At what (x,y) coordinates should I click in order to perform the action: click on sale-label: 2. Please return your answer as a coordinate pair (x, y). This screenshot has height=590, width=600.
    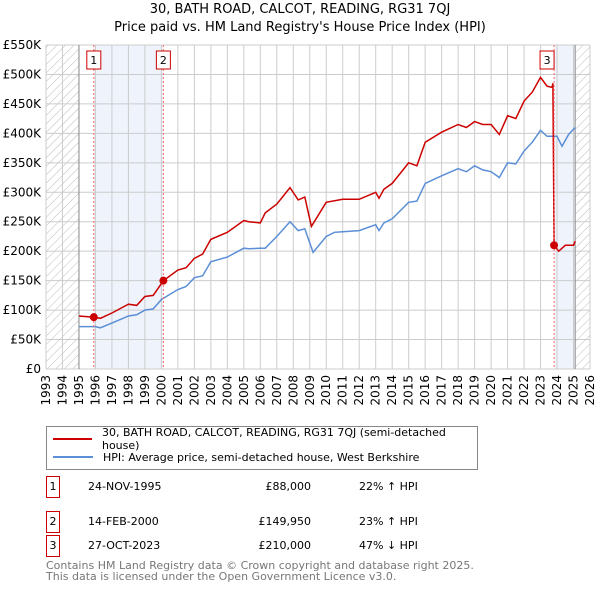
    Looking at the image, I should click on (163, 60).